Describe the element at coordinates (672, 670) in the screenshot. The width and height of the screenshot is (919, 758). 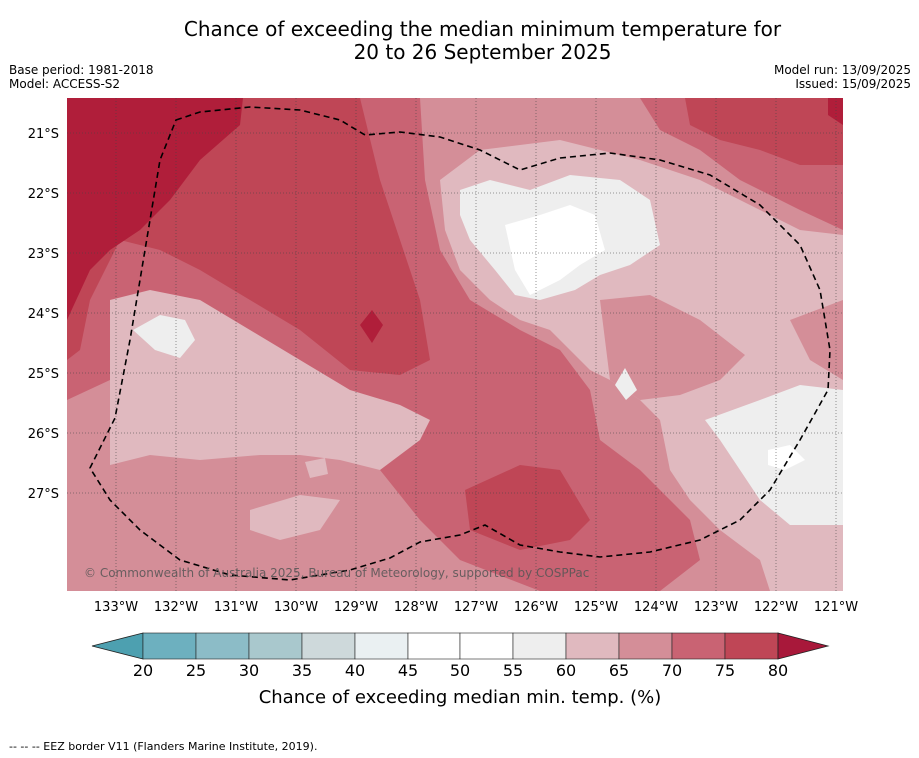
I see `colorbar-tick: 70` at that location.